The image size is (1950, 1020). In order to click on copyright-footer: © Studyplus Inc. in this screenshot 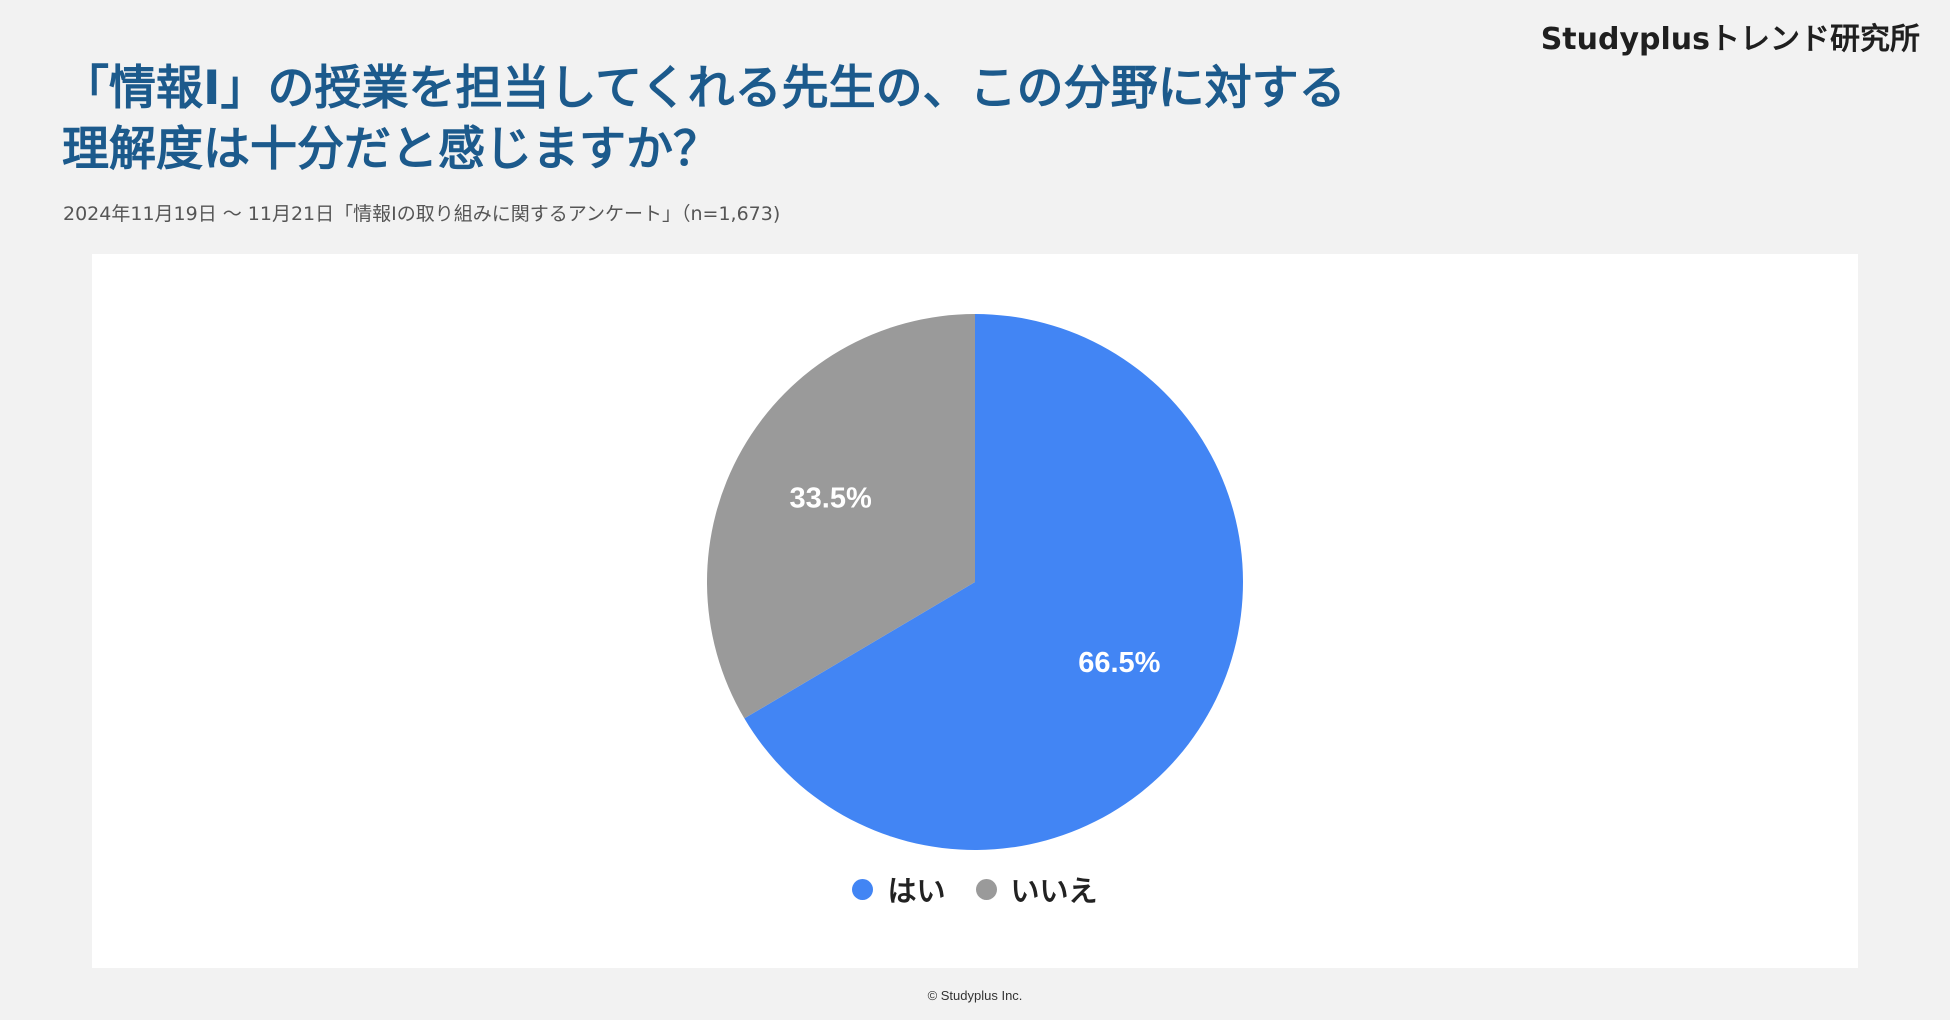, I will do `click(975, 995)`.